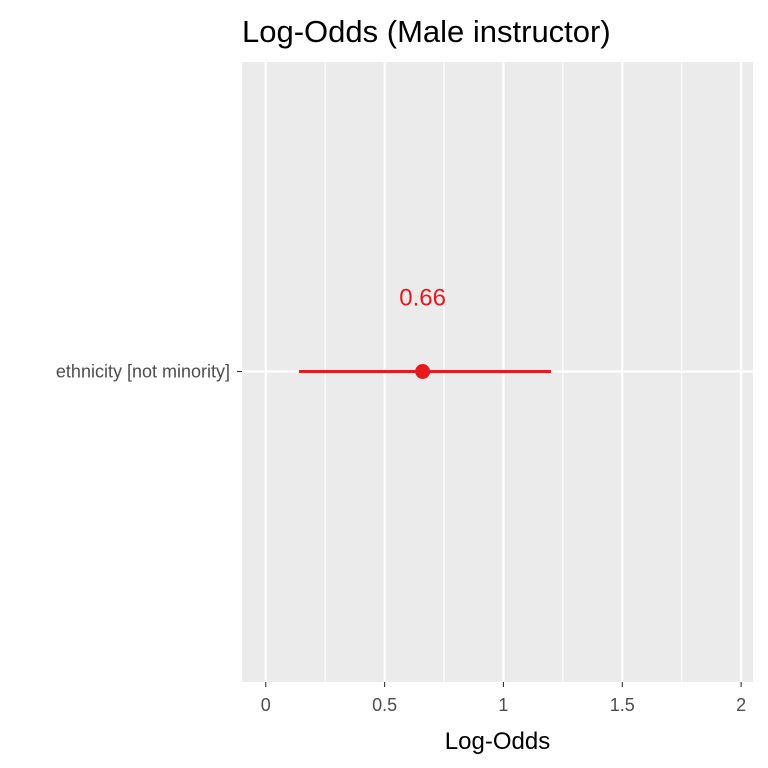 The height and width of the screenshot is (768, 768). I want to click on x-tick-label: 0, so click(266, 705).